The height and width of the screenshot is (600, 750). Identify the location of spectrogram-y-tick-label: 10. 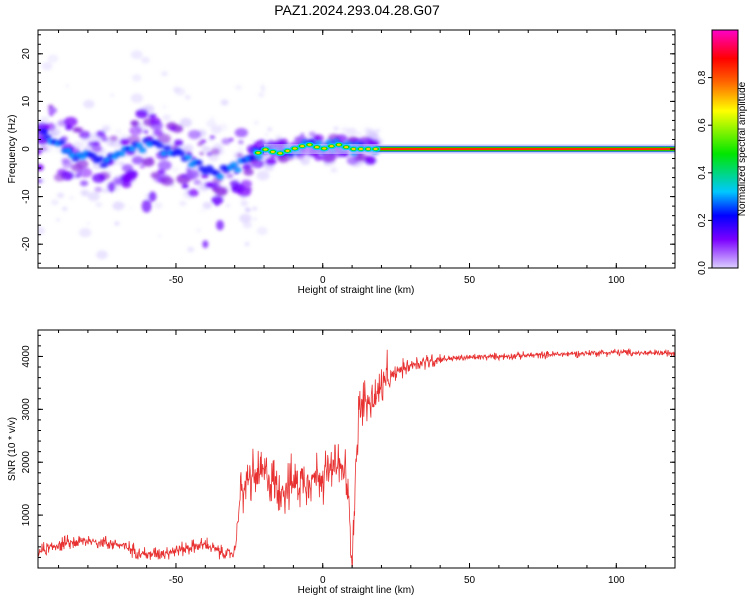
(26, 101).